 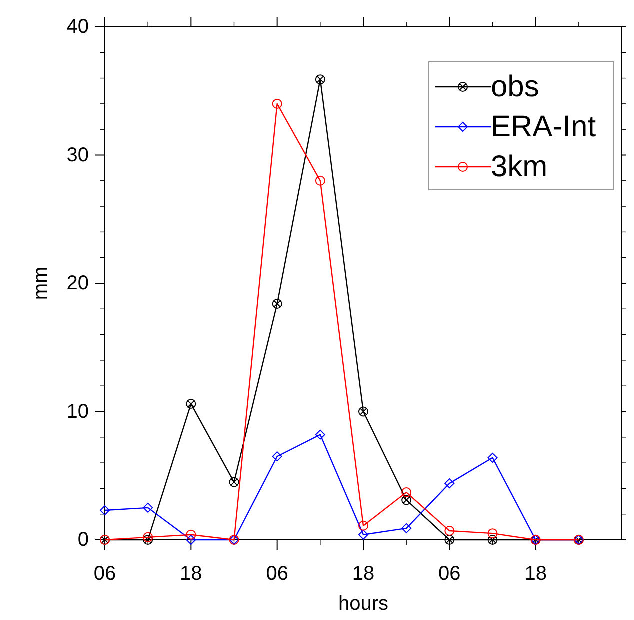 I want to click on y-tick-label: 20, so click(x=77, y=283).